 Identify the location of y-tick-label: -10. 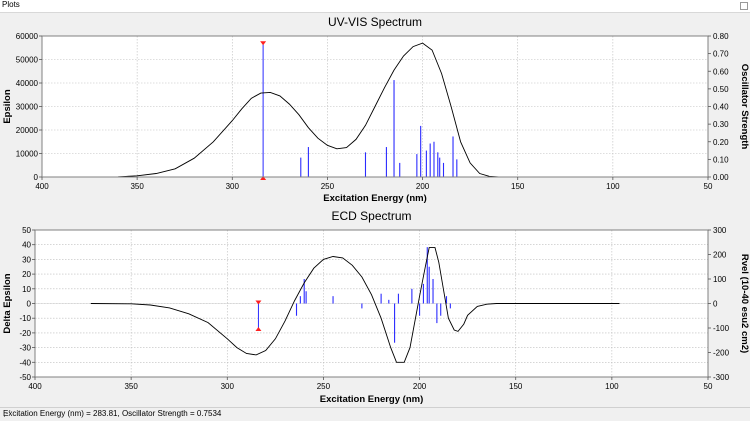
(25, 318).